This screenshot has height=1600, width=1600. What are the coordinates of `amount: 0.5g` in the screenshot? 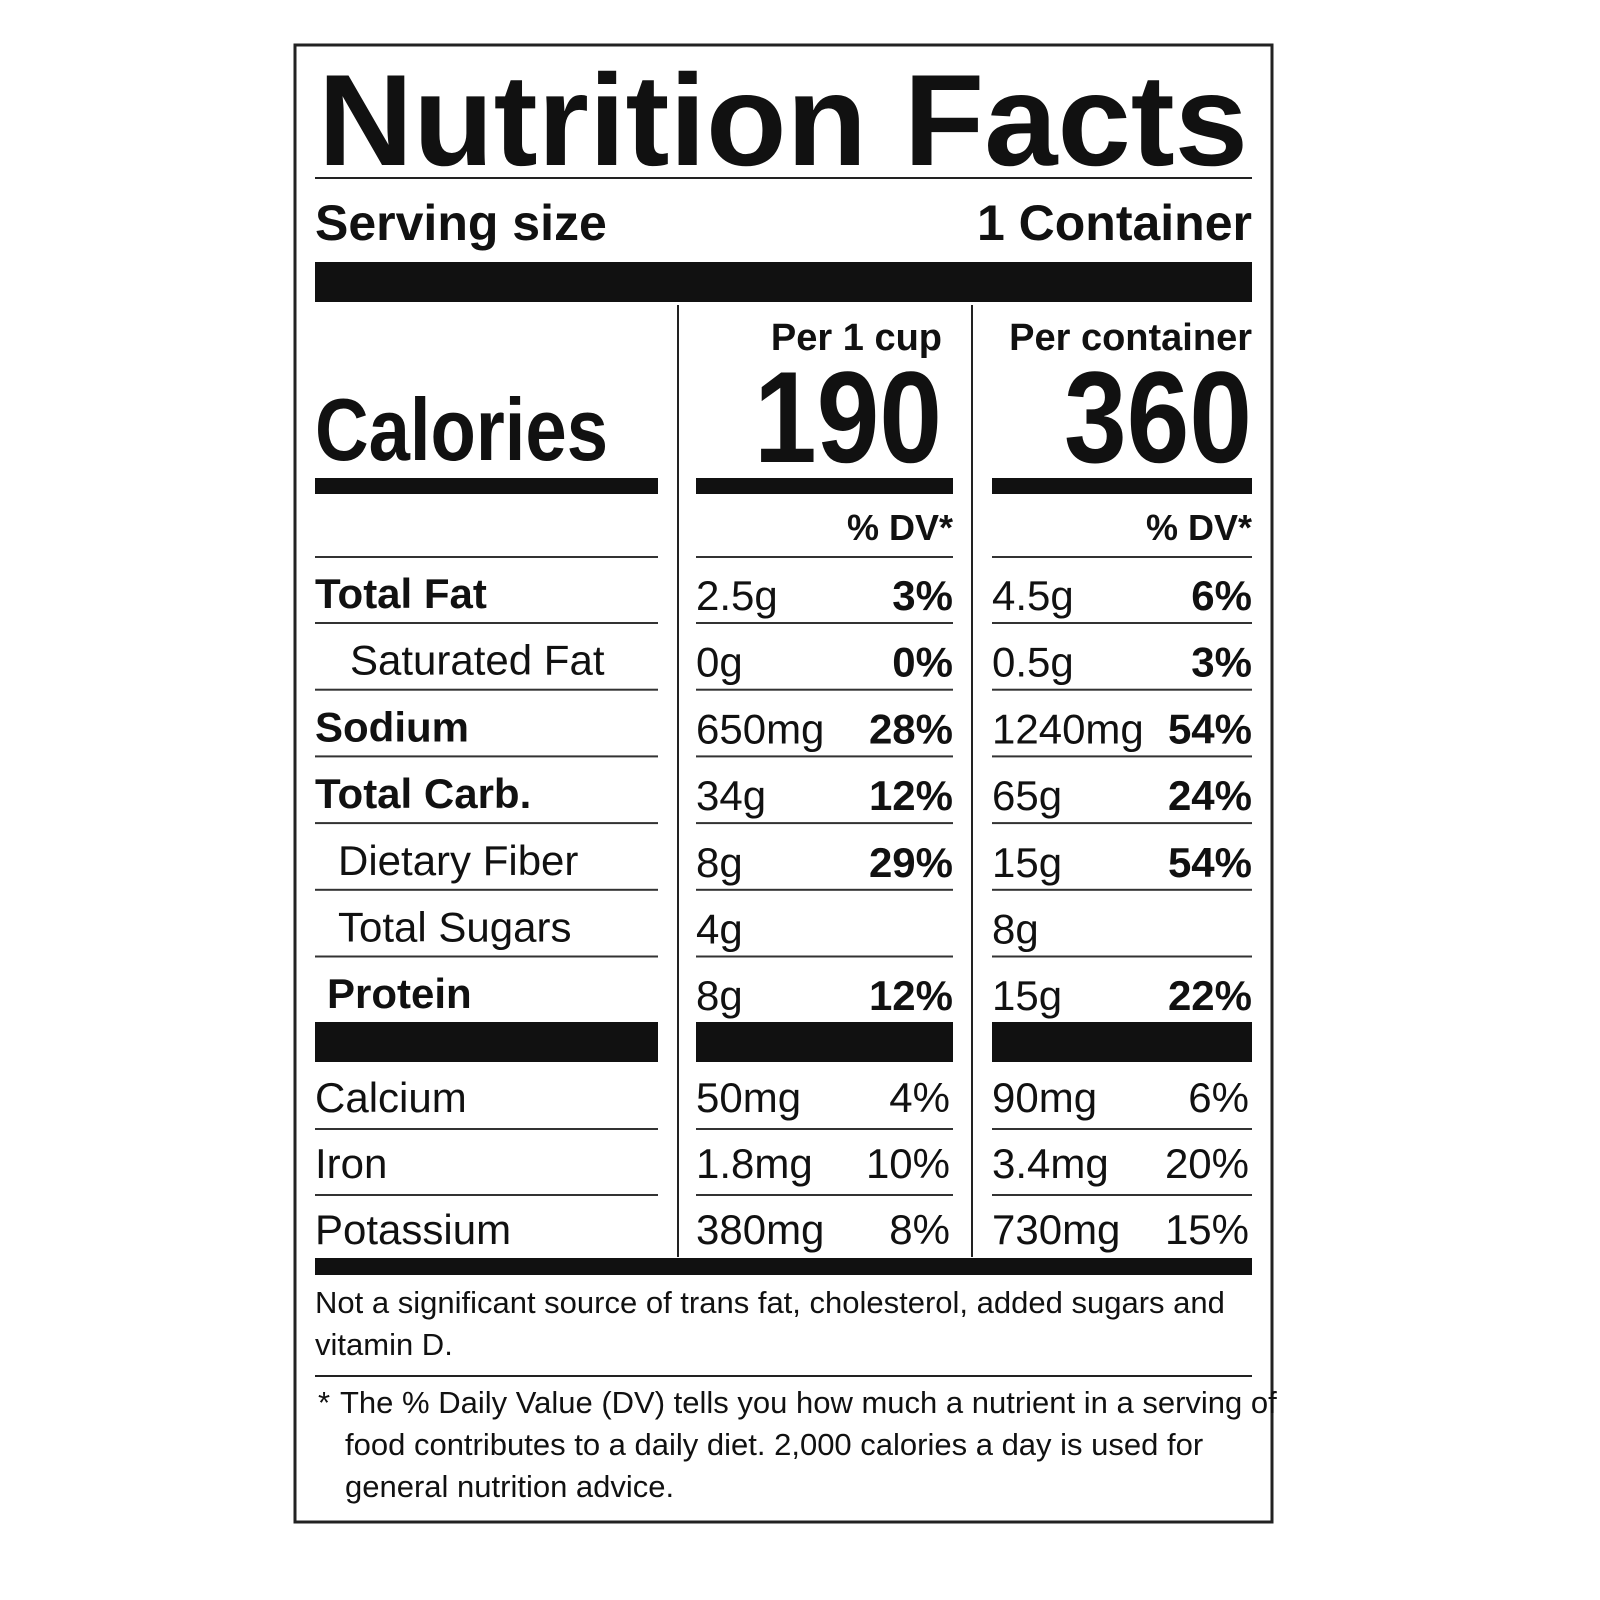 It's located at (1033, 662).